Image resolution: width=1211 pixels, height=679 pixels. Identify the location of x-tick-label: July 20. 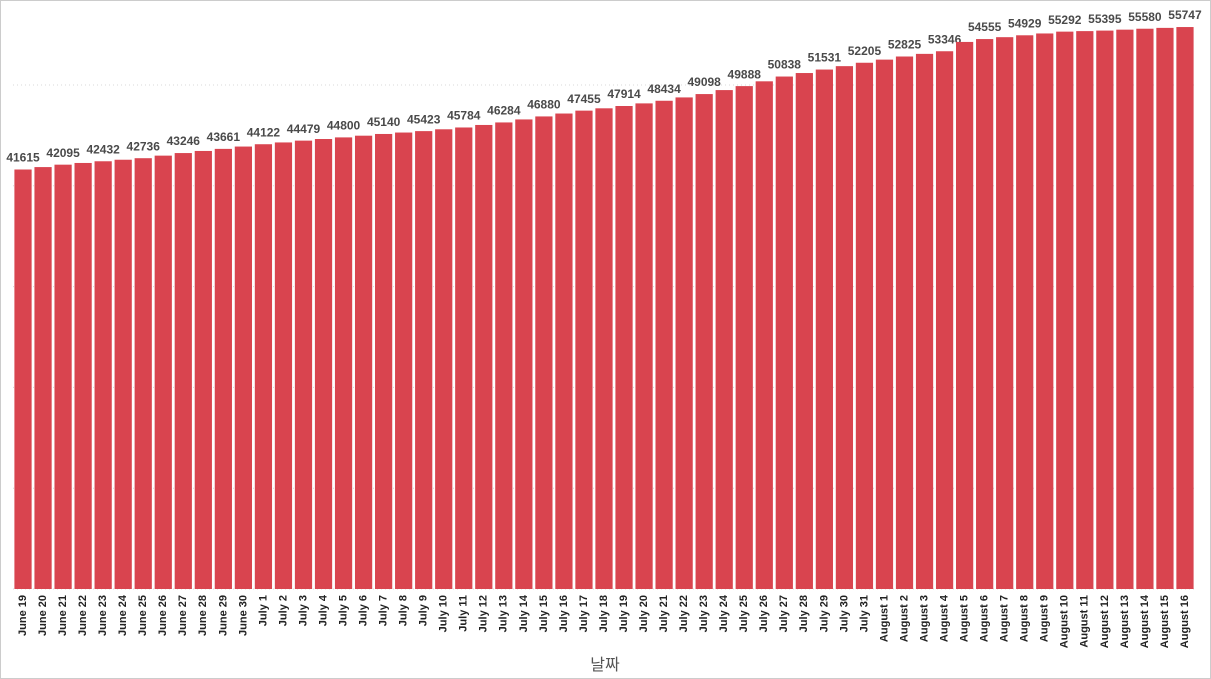
(644, 613).